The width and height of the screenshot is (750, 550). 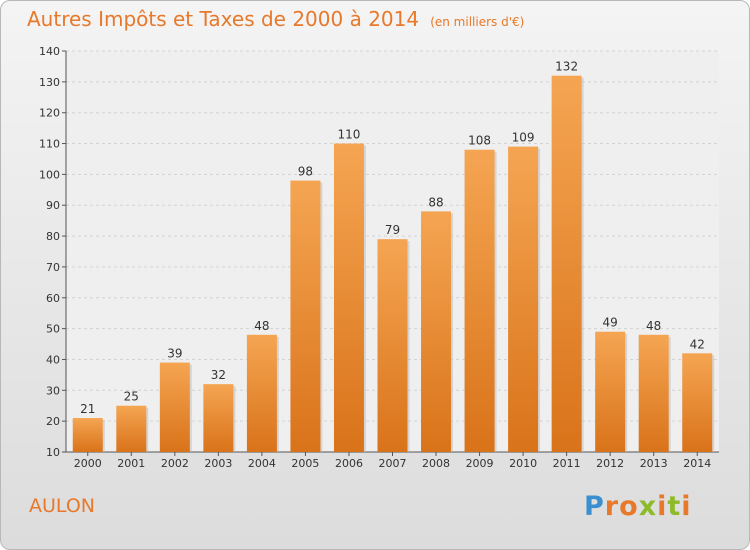 I want to click on data-label: 79, so click(x=392, y=230).